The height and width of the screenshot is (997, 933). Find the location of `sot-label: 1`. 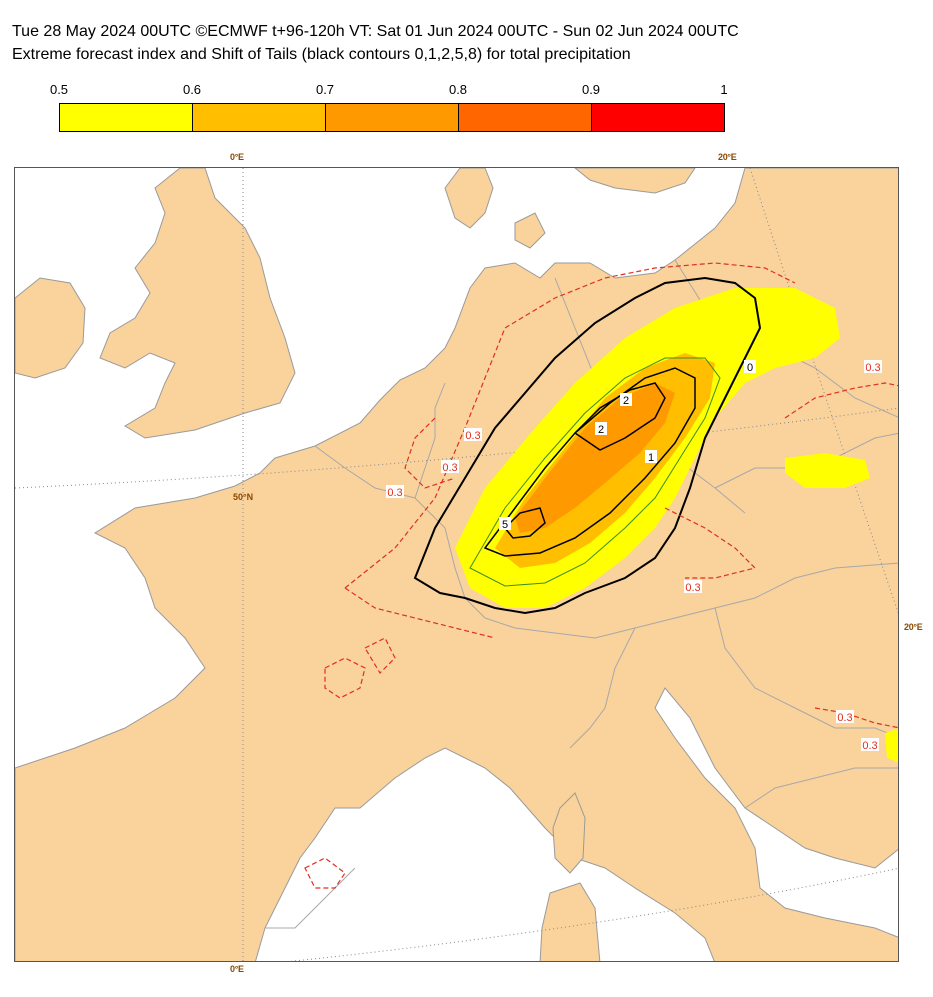

sot-label: 1 is located at coordinates (651, 458).